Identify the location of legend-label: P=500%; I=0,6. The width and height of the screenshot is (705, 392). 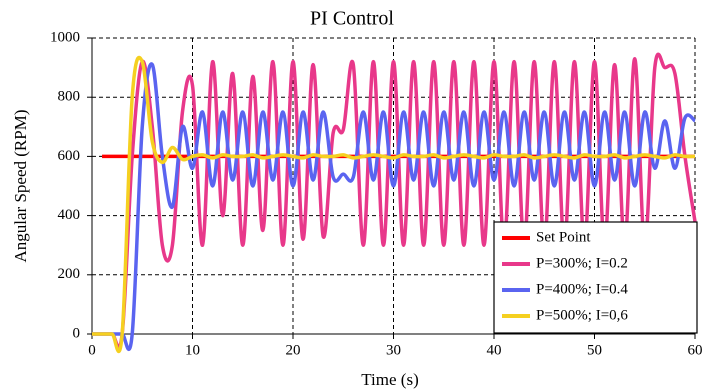
(582, 315).